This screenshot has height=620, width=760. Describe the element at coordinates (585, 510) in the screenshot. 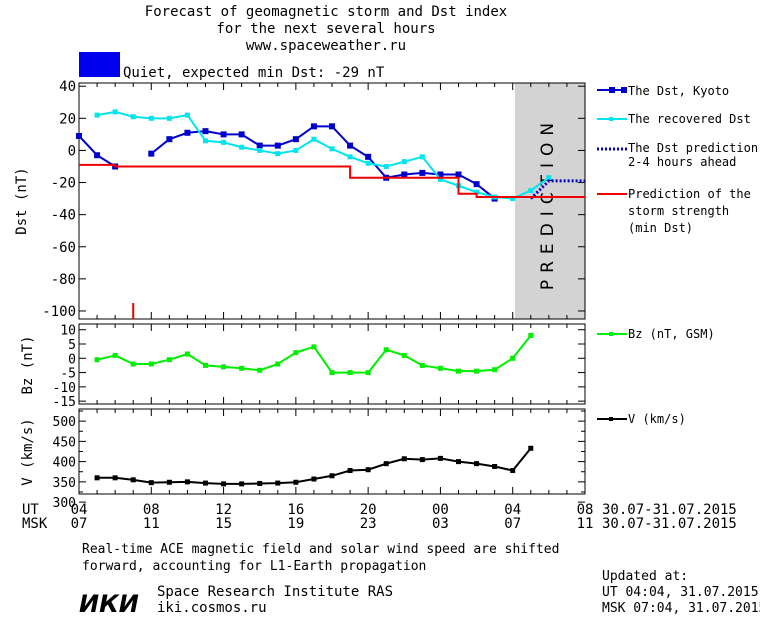

I see `ut-tick-label: 08` at that location.